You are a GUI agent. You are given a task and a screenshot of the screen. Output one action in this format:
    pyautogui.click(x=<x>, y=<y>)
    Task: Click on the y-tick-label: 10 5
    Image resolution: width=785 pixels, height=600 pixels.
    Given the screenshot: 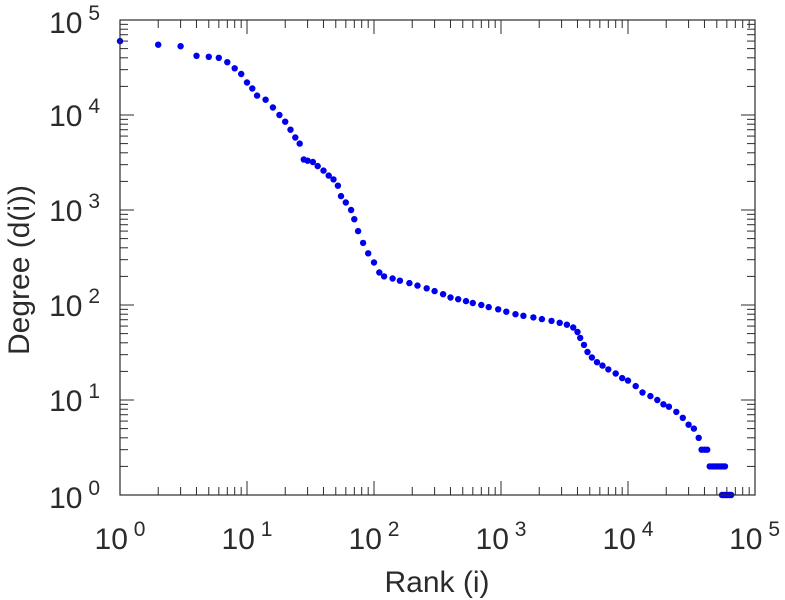 What is the action you would take?
    pyautogui.click(x=74, y=21)
    